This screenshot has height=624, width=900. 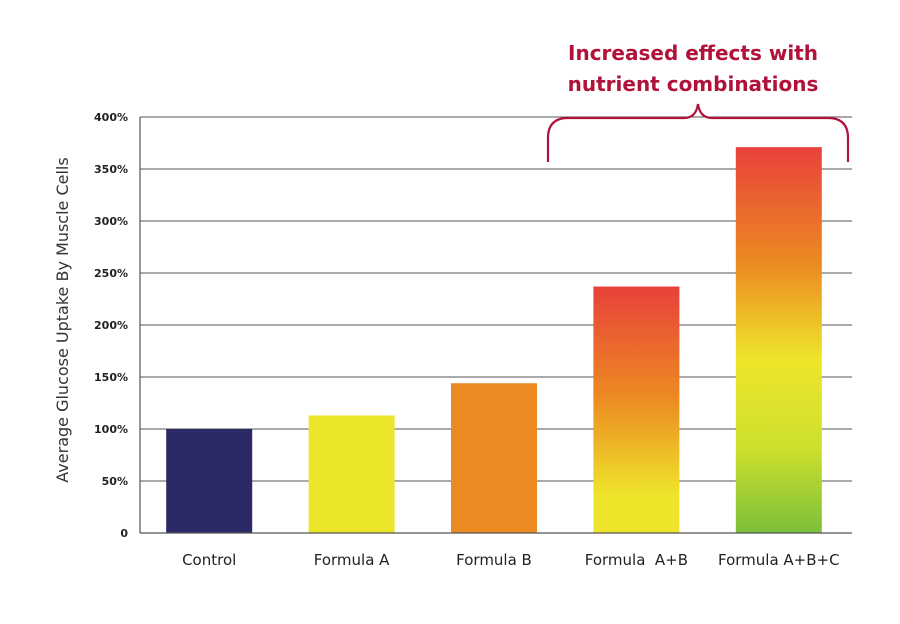 I want to click on y-tick-label: 400%, so click(x=111, y=117).